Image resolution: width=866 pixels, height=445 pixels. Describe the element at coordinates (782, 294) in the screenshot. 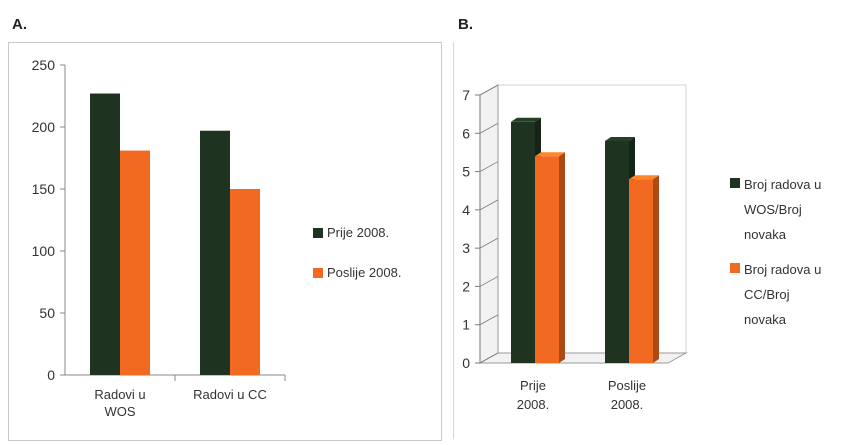

I see `legend-label-b: Broj radova u CC/Broj novaka` at that location.